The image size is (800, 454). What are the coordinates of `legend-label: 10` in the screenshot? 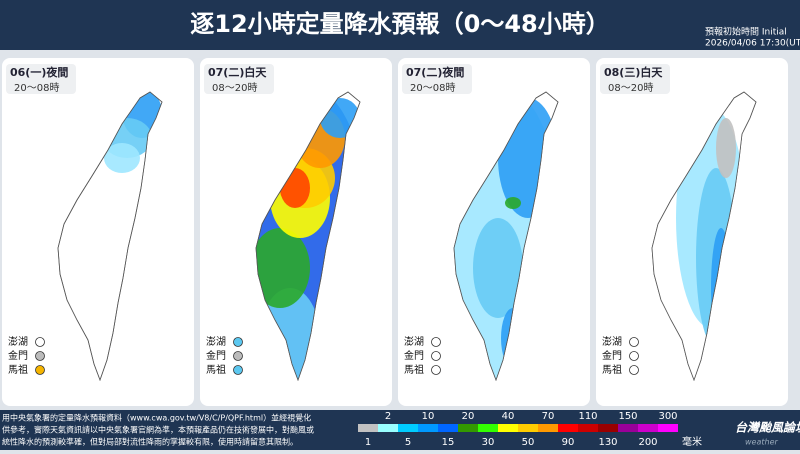 It's located at (428, 416).